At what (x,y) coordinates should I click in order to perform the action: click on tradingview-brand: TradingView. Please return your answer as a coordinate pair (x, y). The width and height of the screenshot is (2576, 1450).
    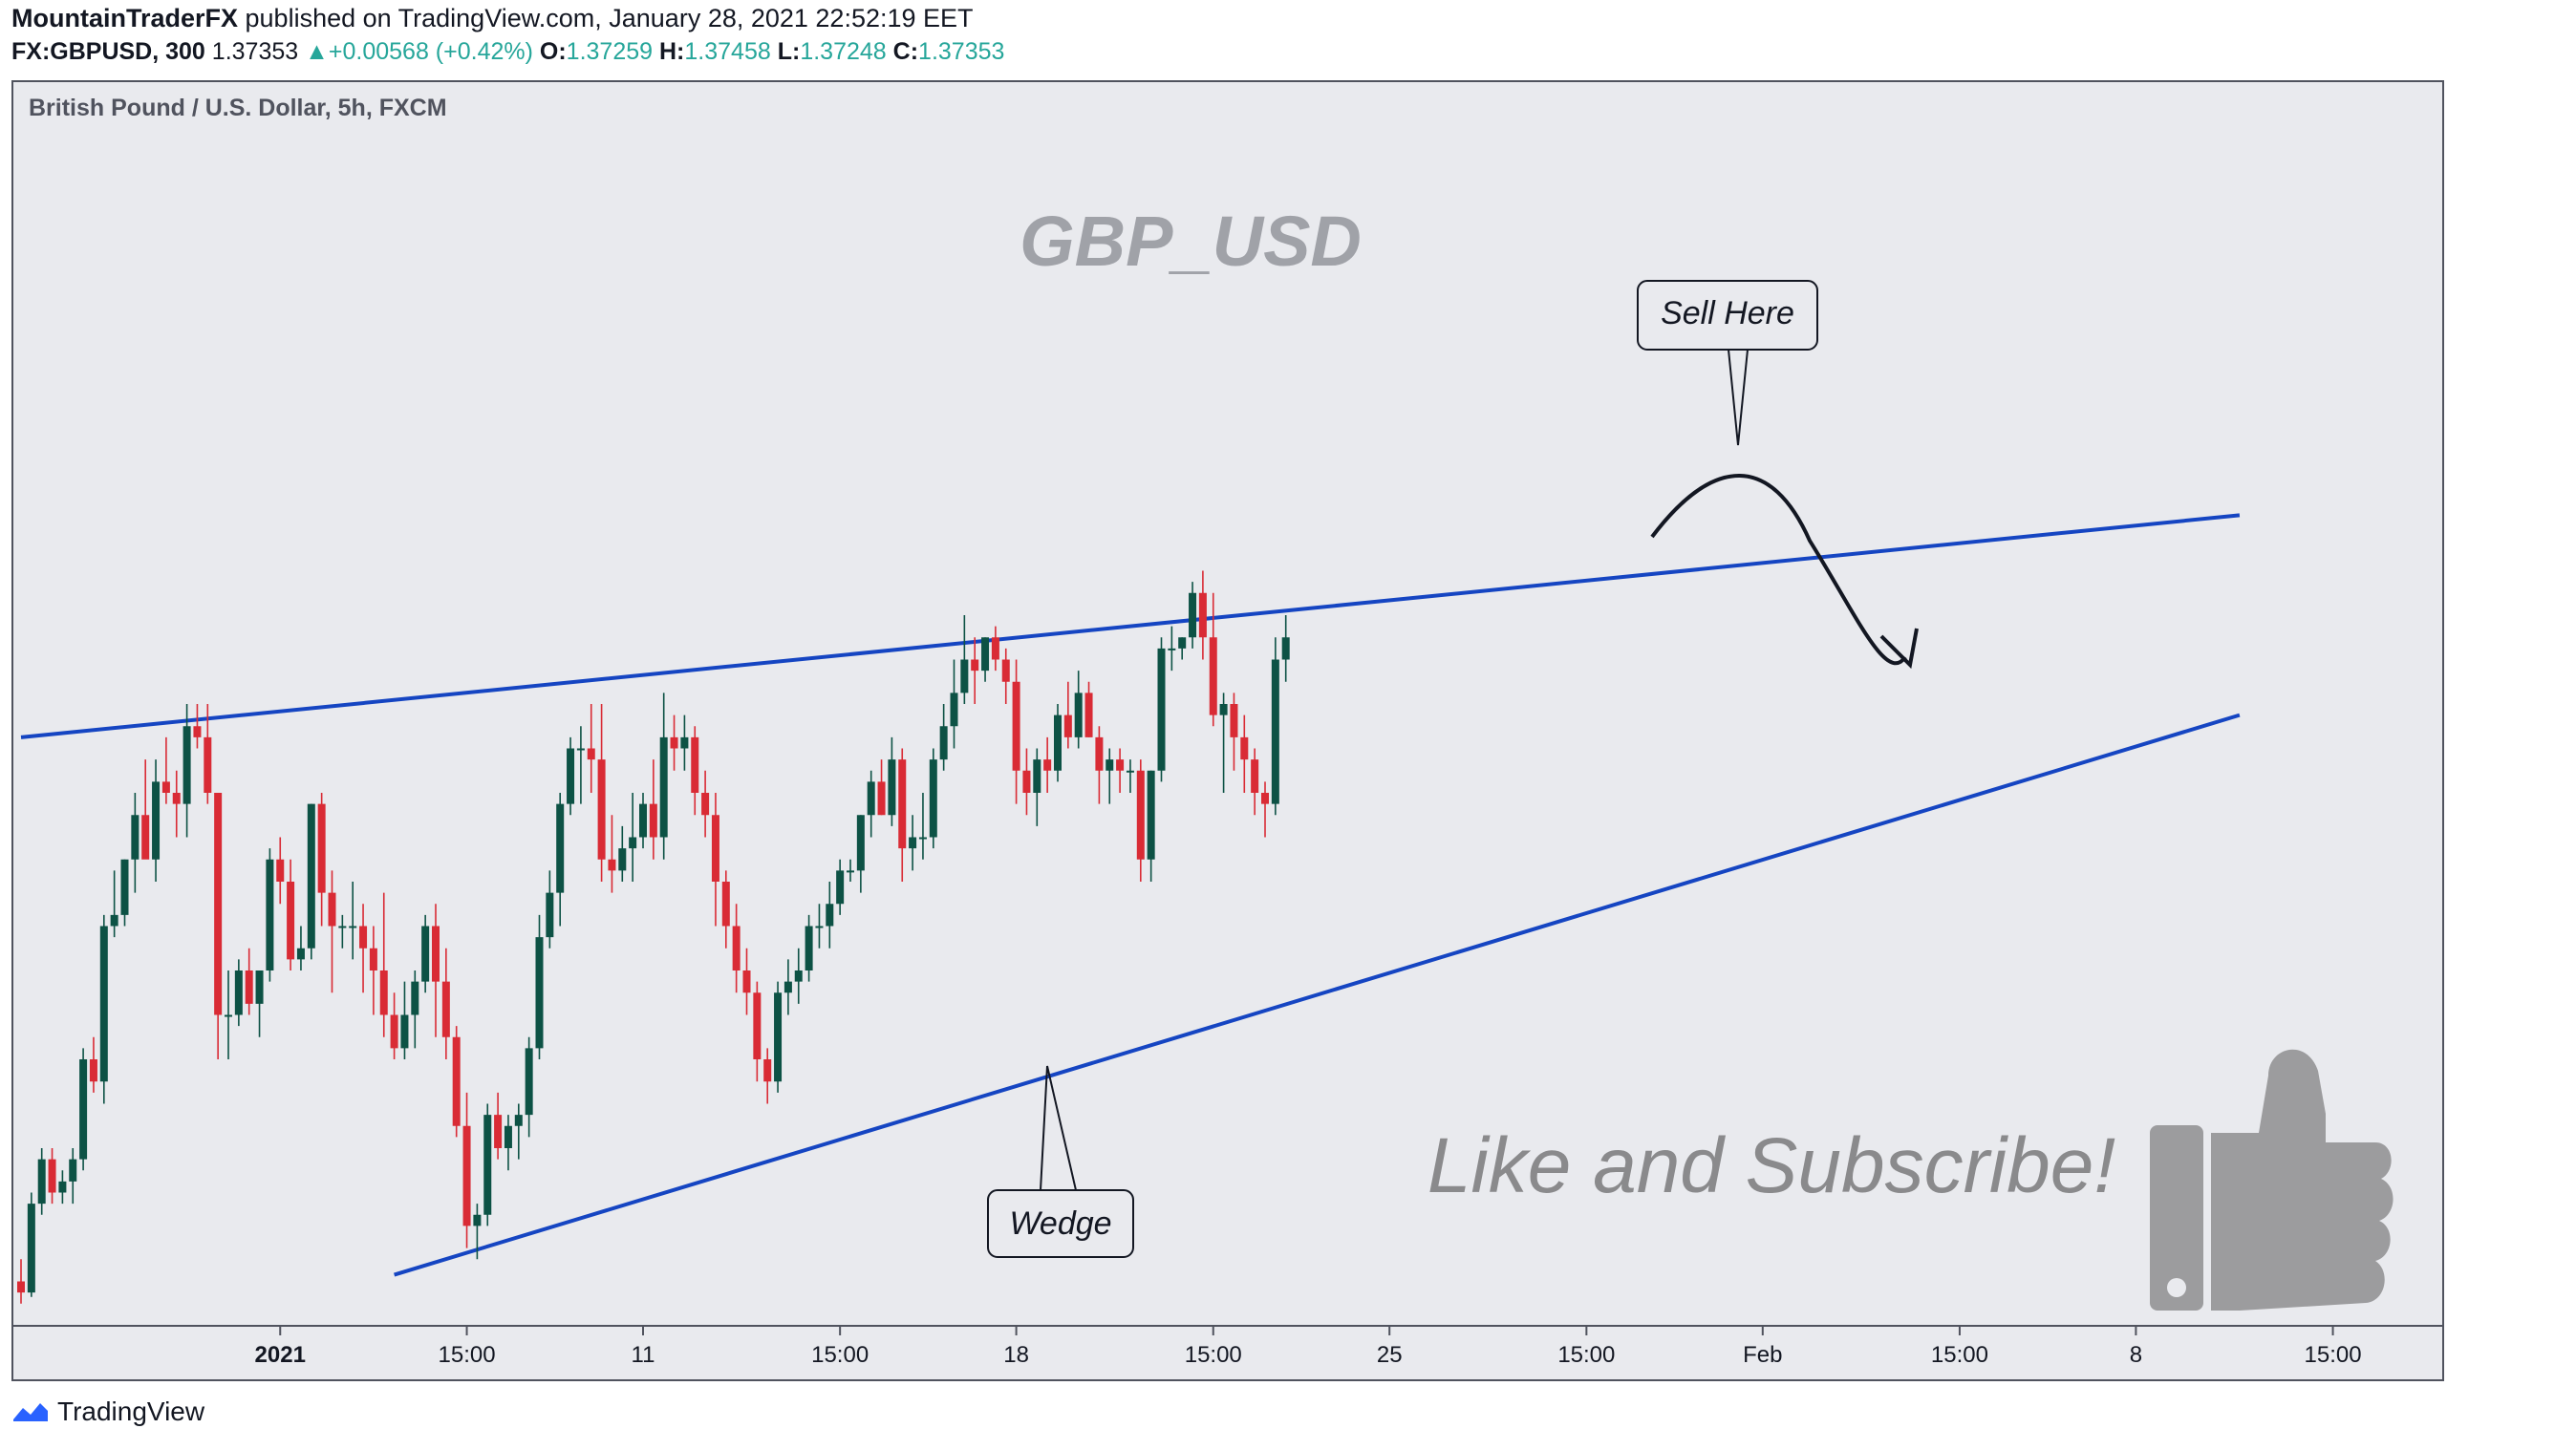
    Looking at the image, I should click on (131, 1411).